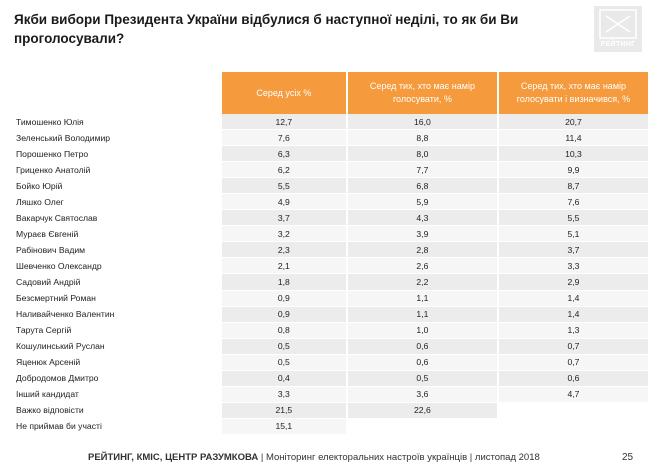  Describe the element at coordinates (422, 93) in the screenshot. I see `column-header-intend-to-vote: Серед тих, хто має намір голосувати, %` at that location.